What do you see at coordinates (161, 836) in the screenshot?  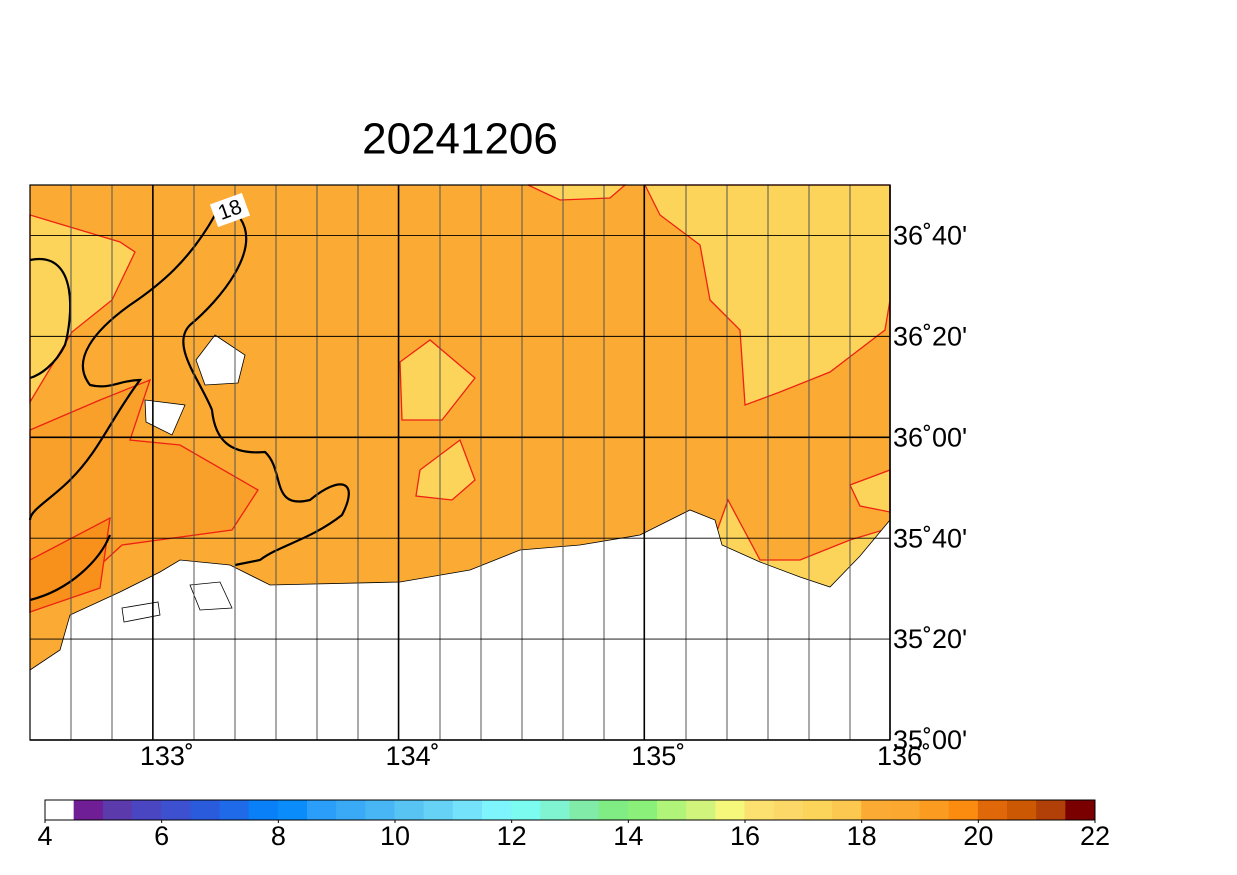 I see `colorbar-label: 6` at bounding box center [161, 836].